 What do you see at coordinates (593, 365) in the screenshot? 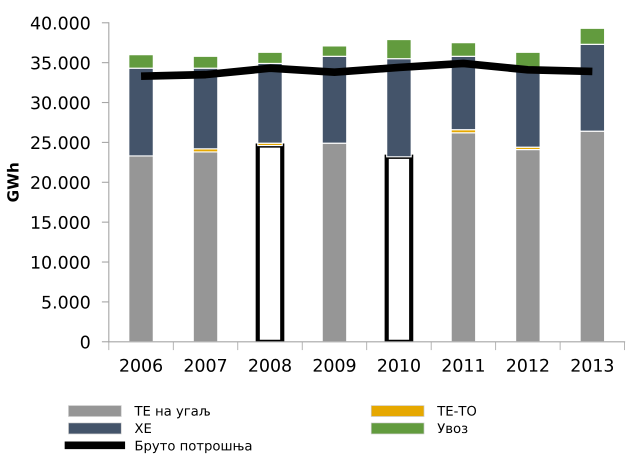
I see `x-tick-label: 2013` at bounding box center [593, 365].